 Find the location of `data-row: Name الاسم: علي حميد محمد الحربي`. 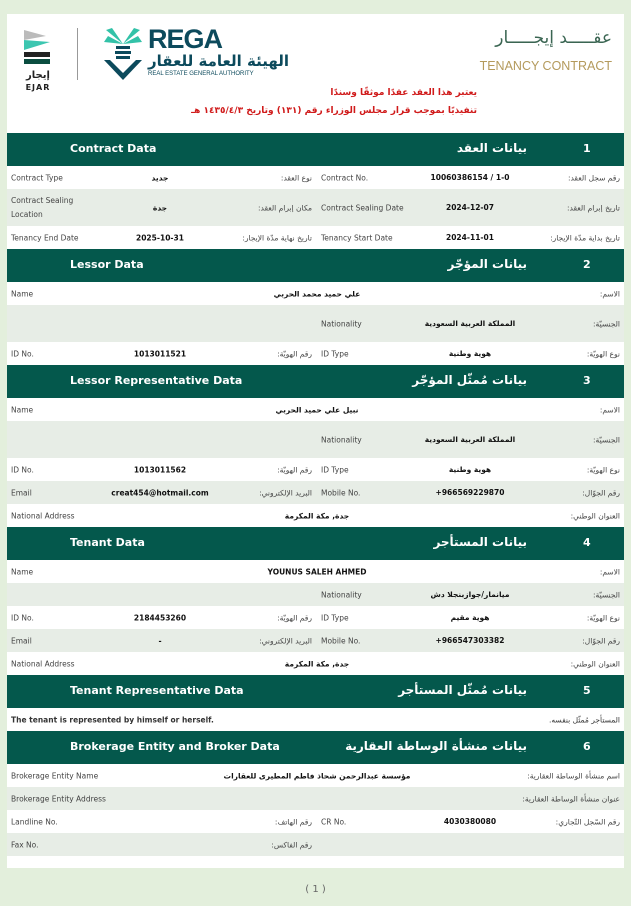

data-row: Name الاسم: علي حميد محمد الحربي is located at coordinates (315, 293).